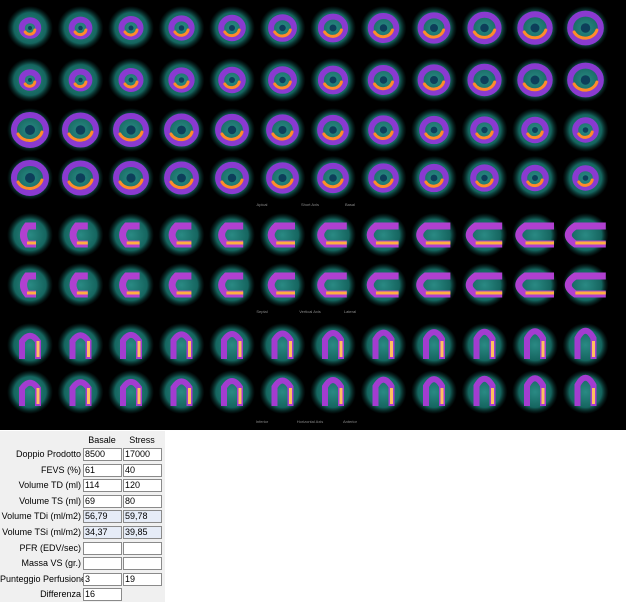  What do you see at coordinates (102, 486) in the screenshot?
I see `value-field: 114` at bounding box center [102, 486].